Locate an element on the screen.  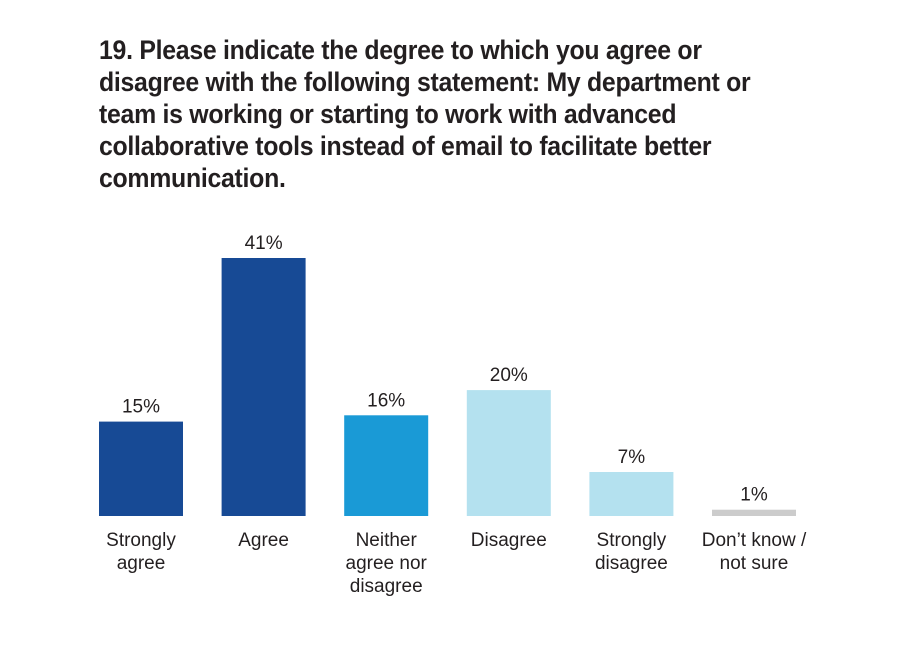
category-label-line: not sure is located at coordinates (754, 563).